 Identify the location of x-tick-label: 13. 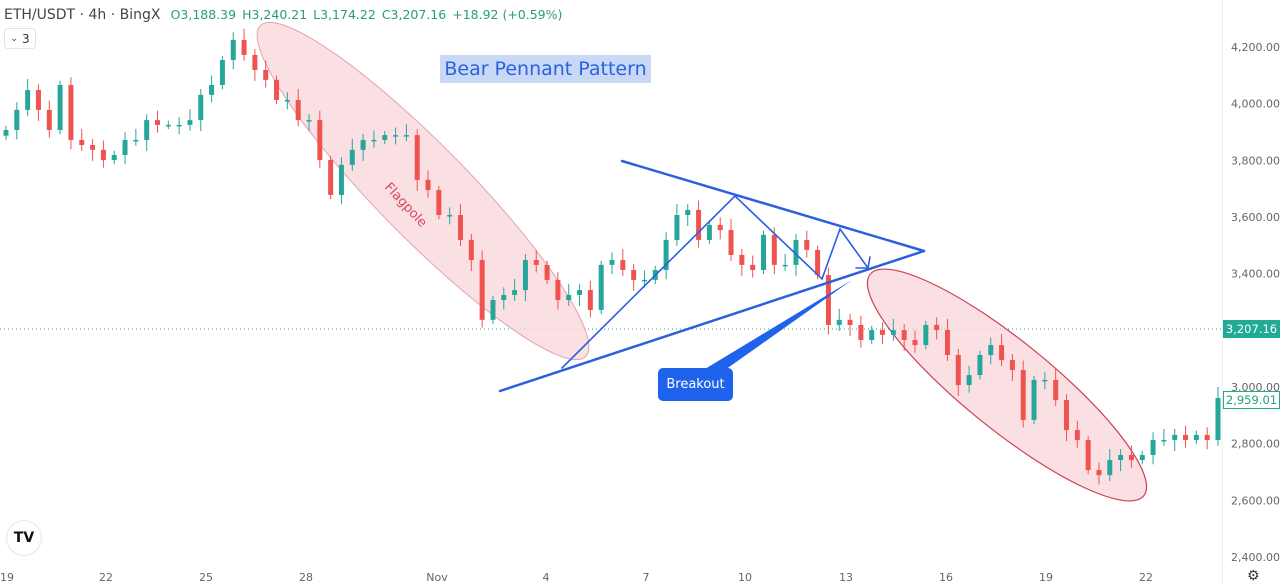
(846, 577).